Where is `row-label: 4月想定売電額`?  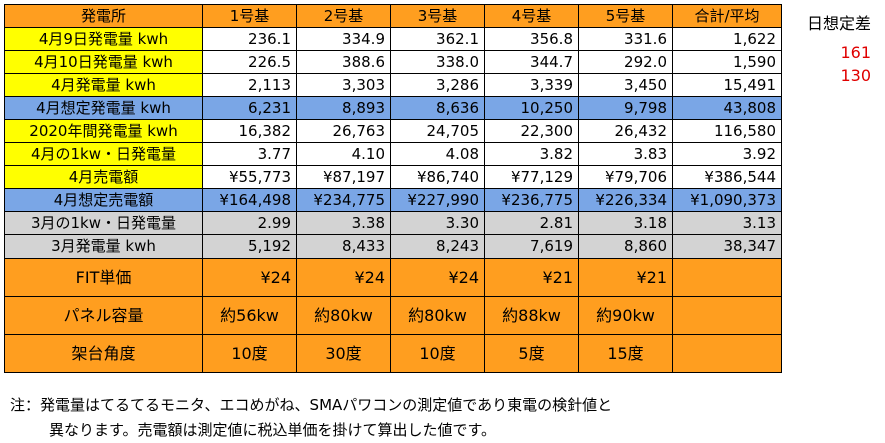
row-label: 4月想定売電額 is located at coordinates (103, 200).